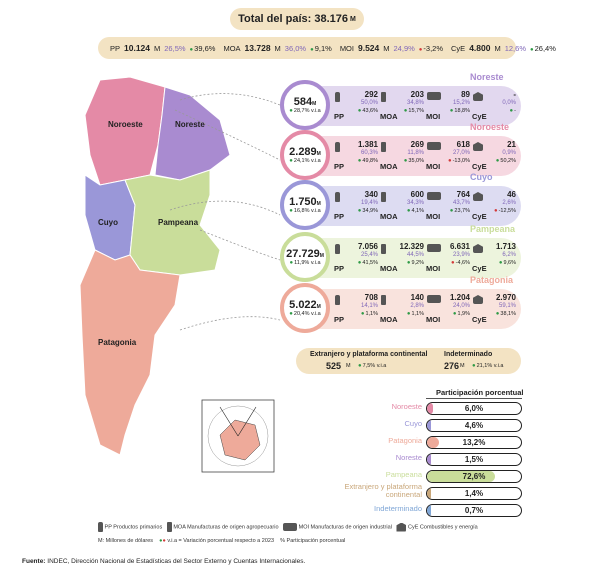 Image resolution: width=598 pixels, height=575 pixels. Describe the element at coordinates (356, 309) in the screenshot. I see `region-segment-pp: 708 14,1% 1,1% PP` at that location.